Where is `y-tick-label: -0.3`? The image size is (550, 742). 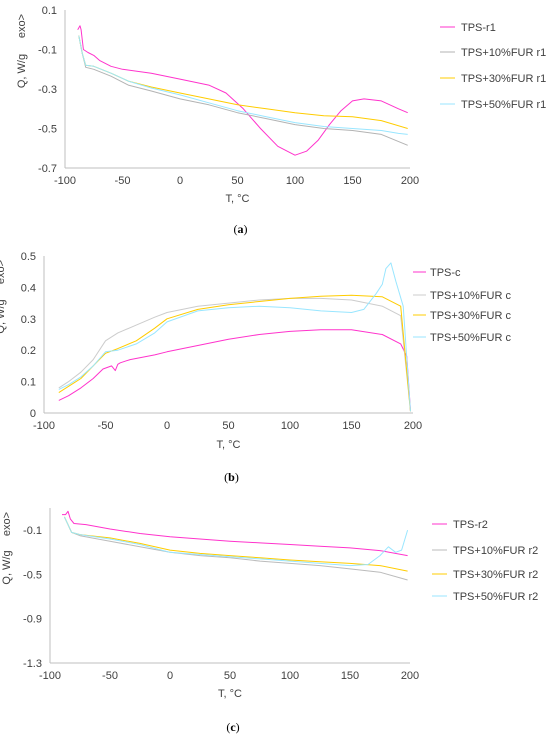
y-tick-label: -0.3 is located at coordinates (47, 90).